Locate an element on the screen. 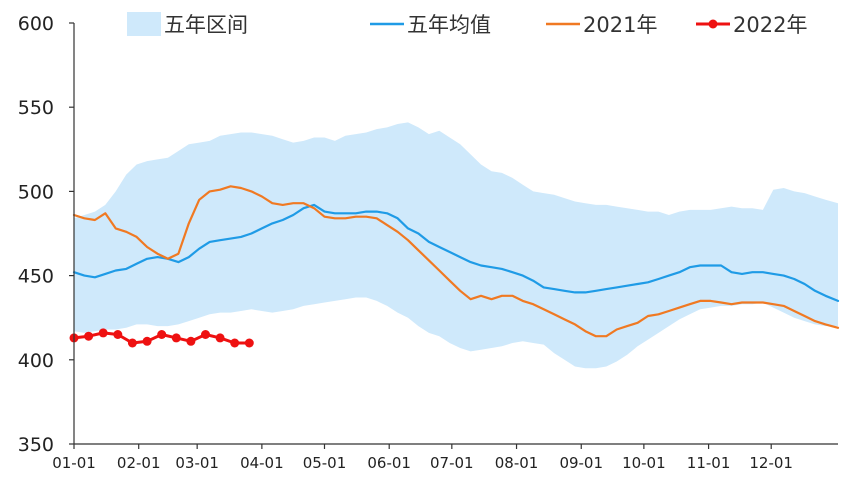 This screenshot has width=848, height=481. x-tick-label: 10-01 is located at coordinates (644, 463).